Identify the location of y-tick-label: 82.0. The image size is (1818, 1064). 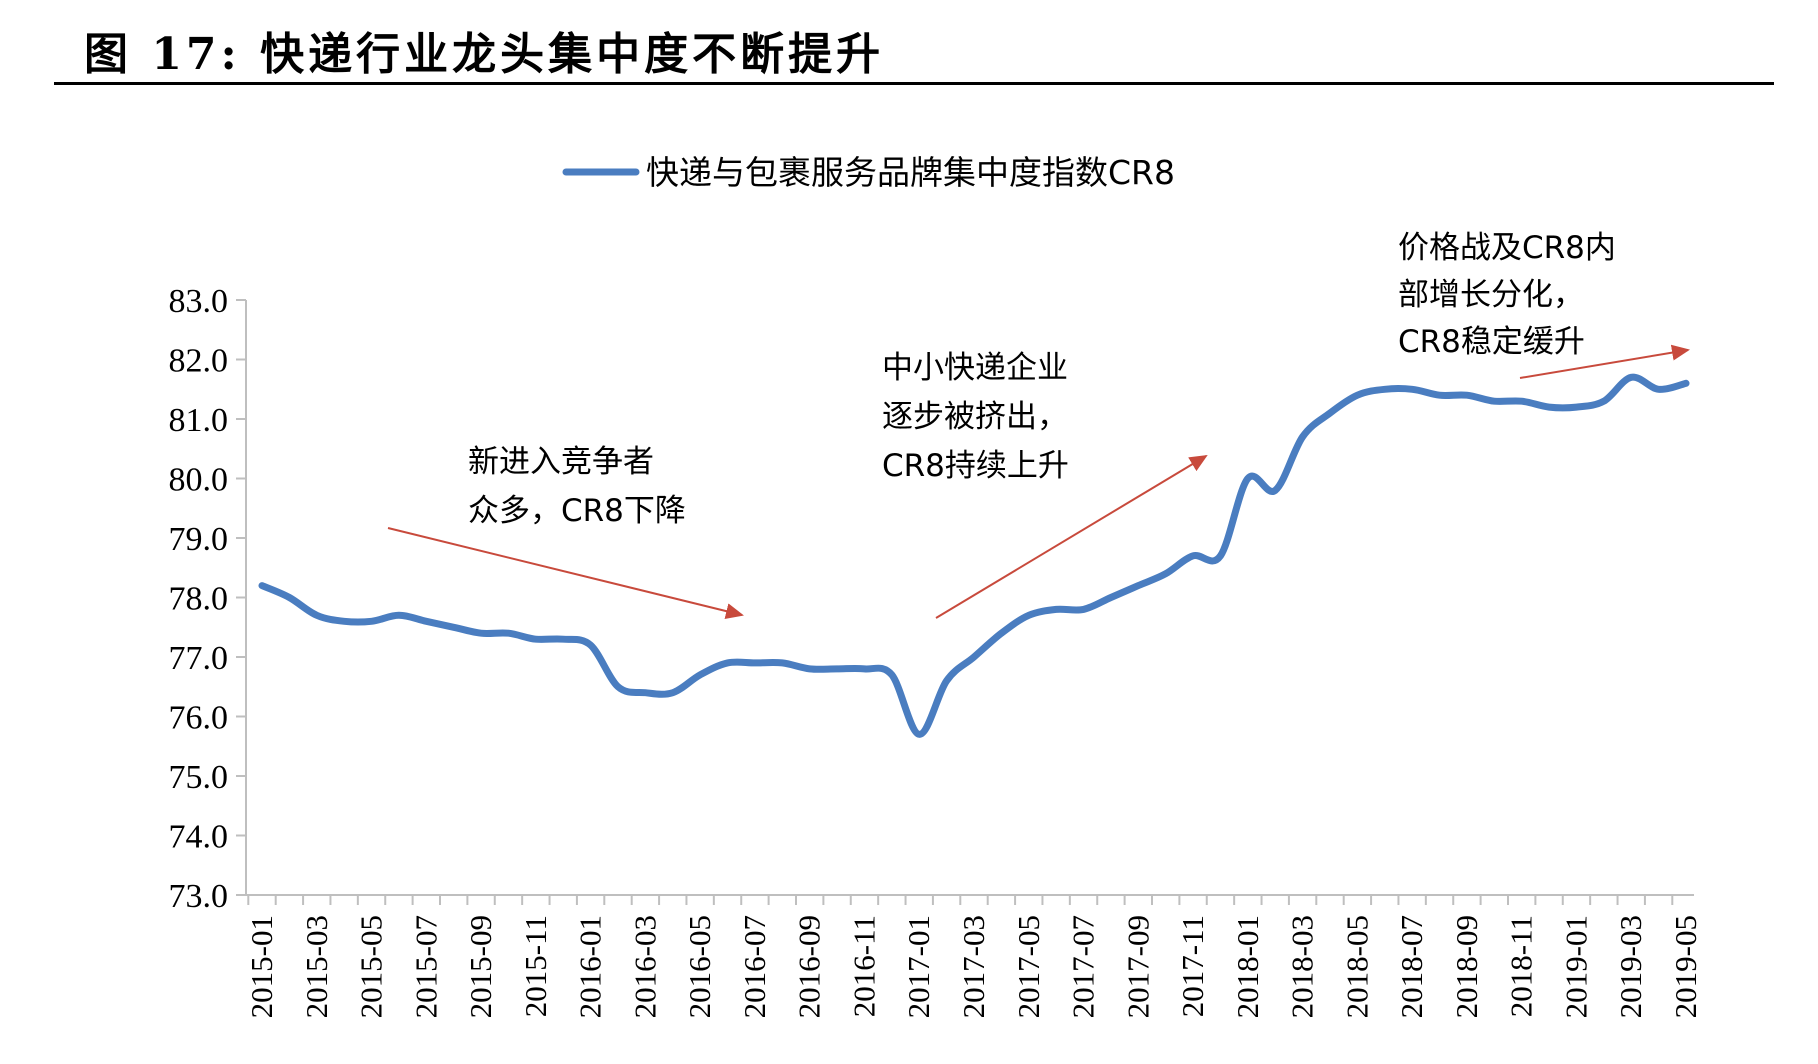
(199, 361).